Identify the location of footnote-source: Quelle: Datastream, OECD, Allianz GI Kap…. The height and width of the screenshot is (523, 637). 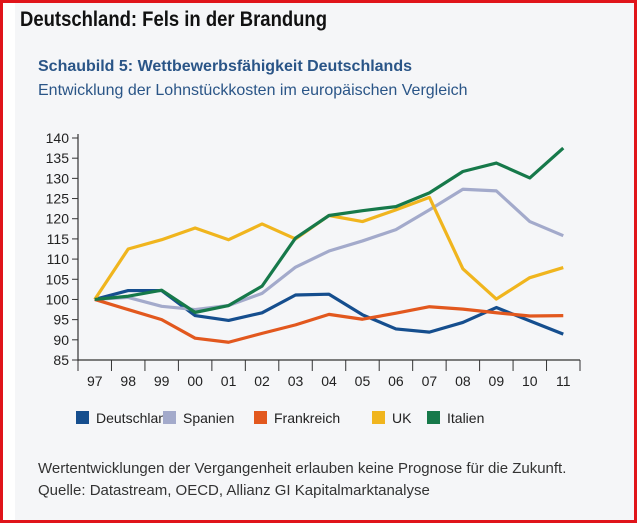
(234, 490).